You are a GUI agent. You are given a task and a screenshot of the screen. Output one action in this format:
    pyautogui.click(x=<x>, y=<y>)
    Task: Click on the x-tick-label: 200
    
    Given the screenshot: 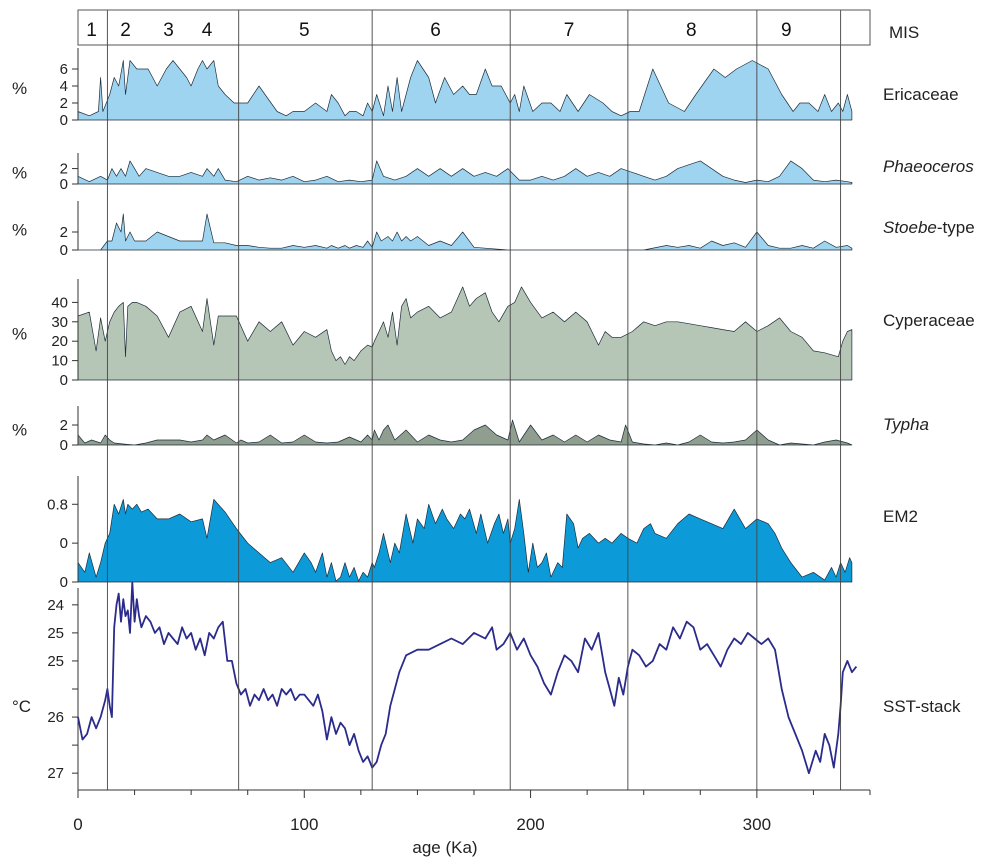 What is the action you would take?
    pyautogui.click(x=530, y=824)
    